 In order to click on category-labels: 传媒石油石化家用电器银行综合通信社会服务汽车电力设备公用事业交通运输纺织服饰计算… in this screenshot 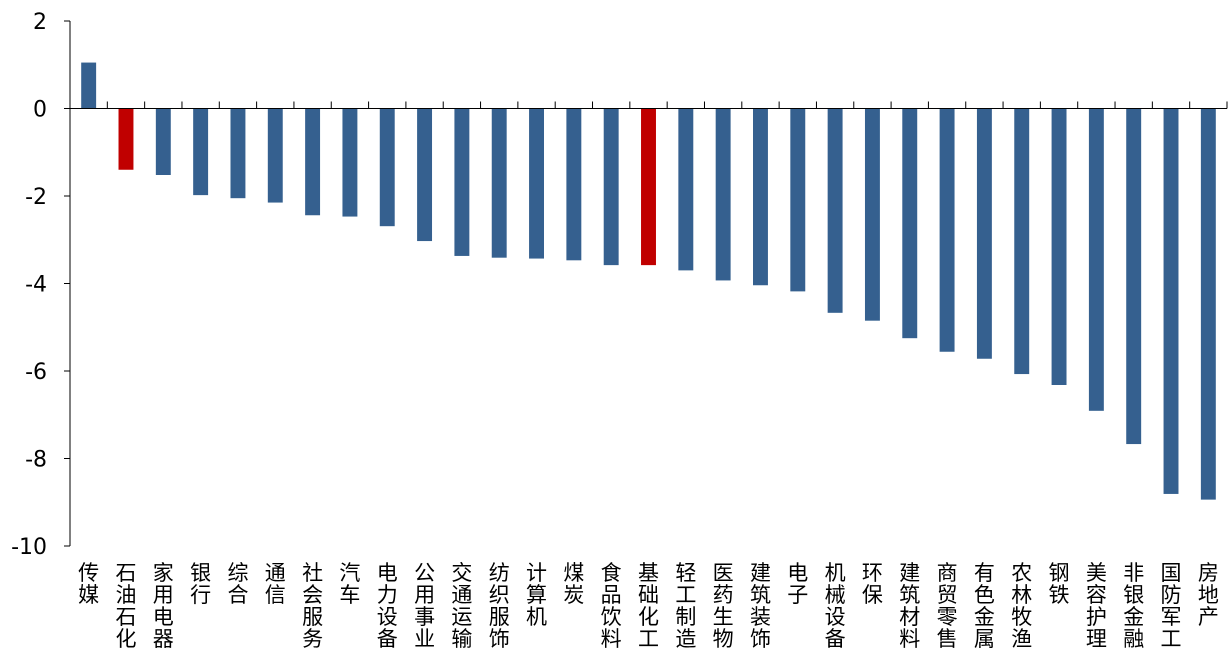, I will do `click(648, 606)`.